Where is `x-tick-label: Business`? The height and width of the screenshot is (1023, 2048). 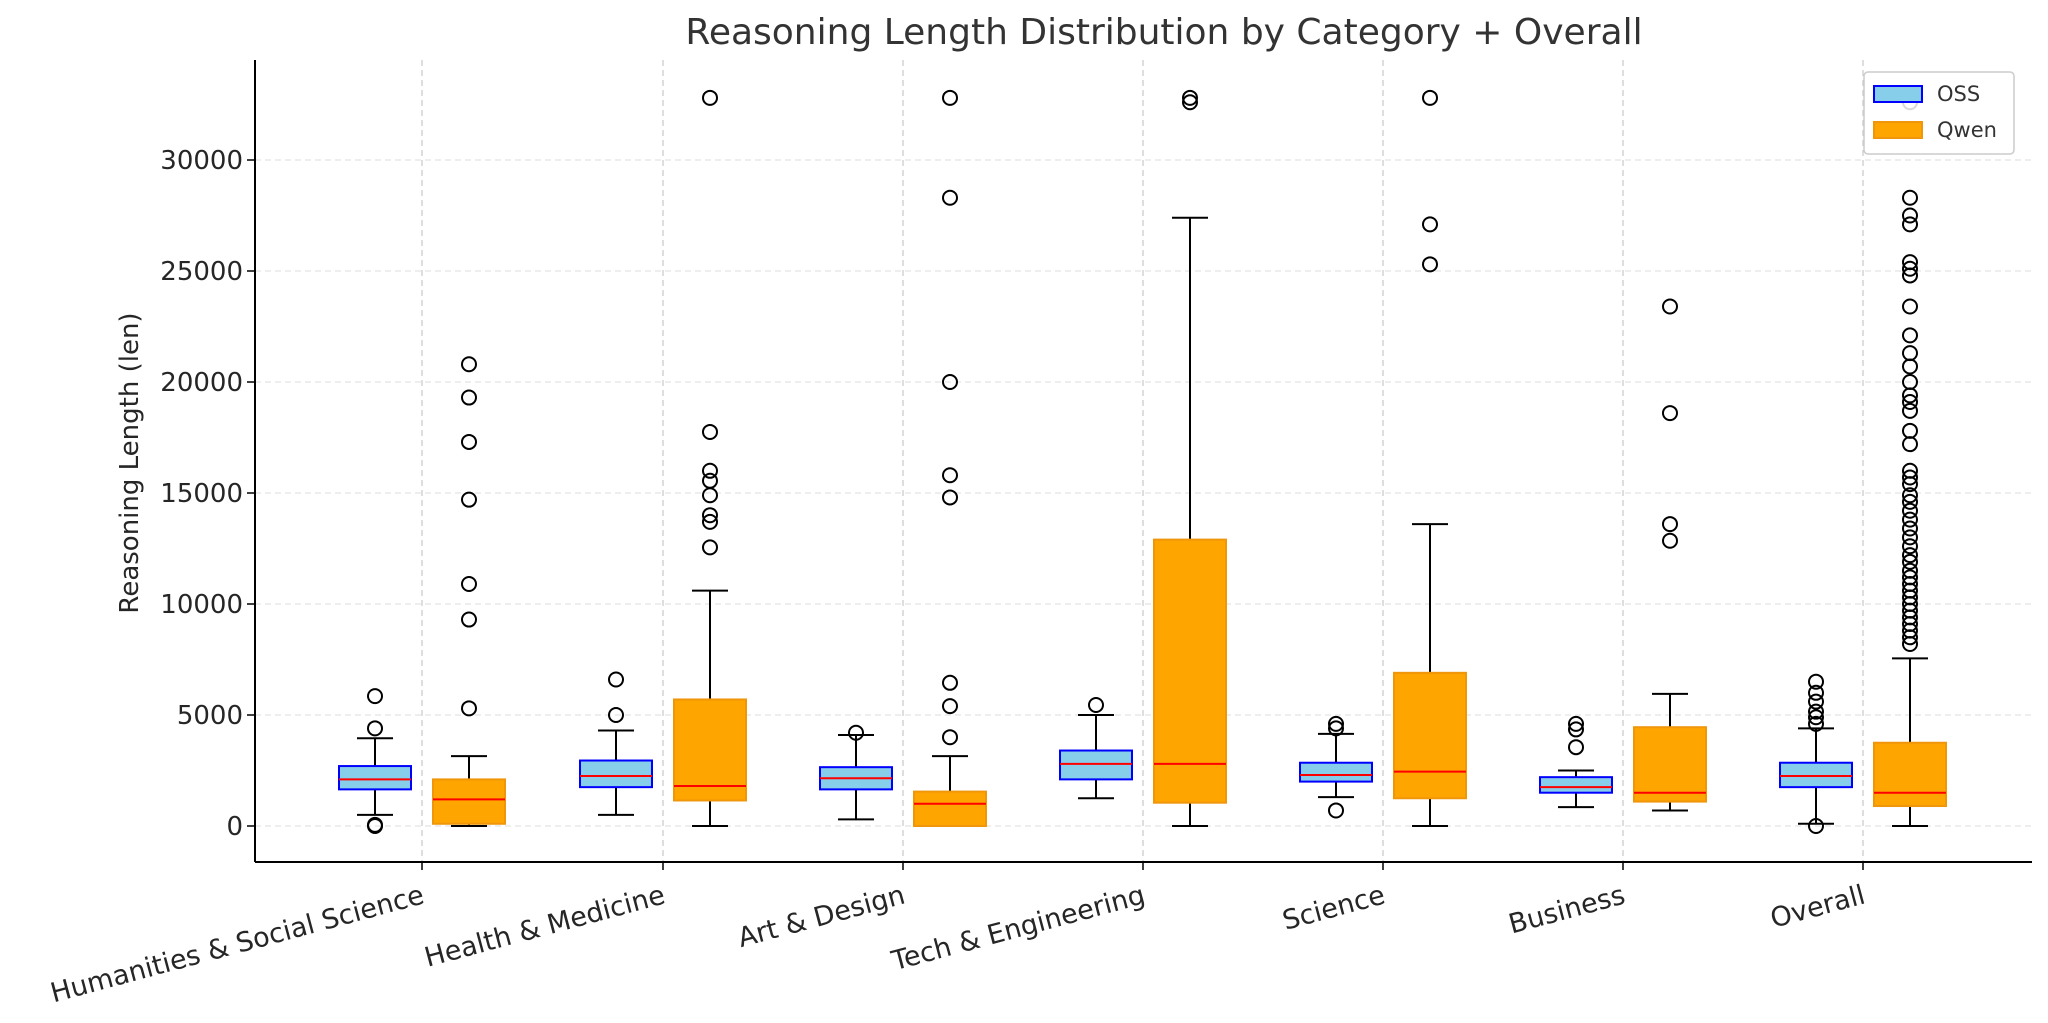
x-tick-label: Business is located at coordinates (1566, 910).